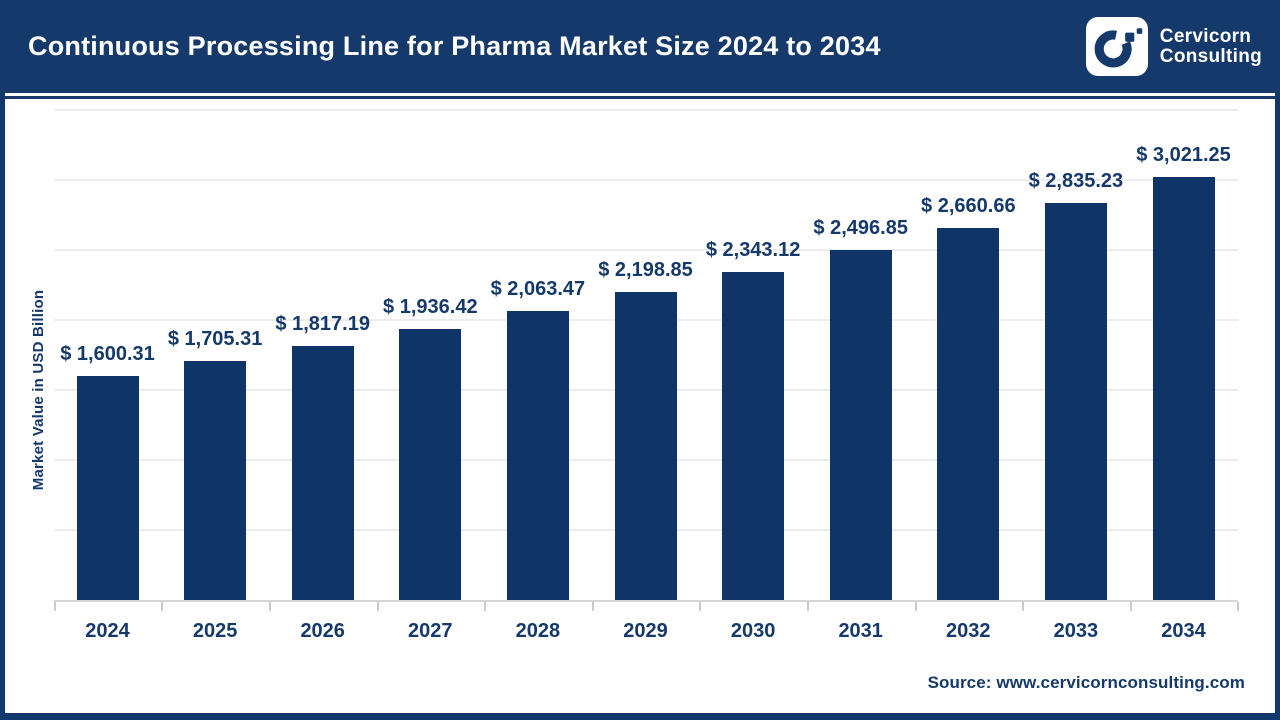 The height and width of the screenshot is (720, 1280). I want to click on brand-logo, so click(1116, 46).